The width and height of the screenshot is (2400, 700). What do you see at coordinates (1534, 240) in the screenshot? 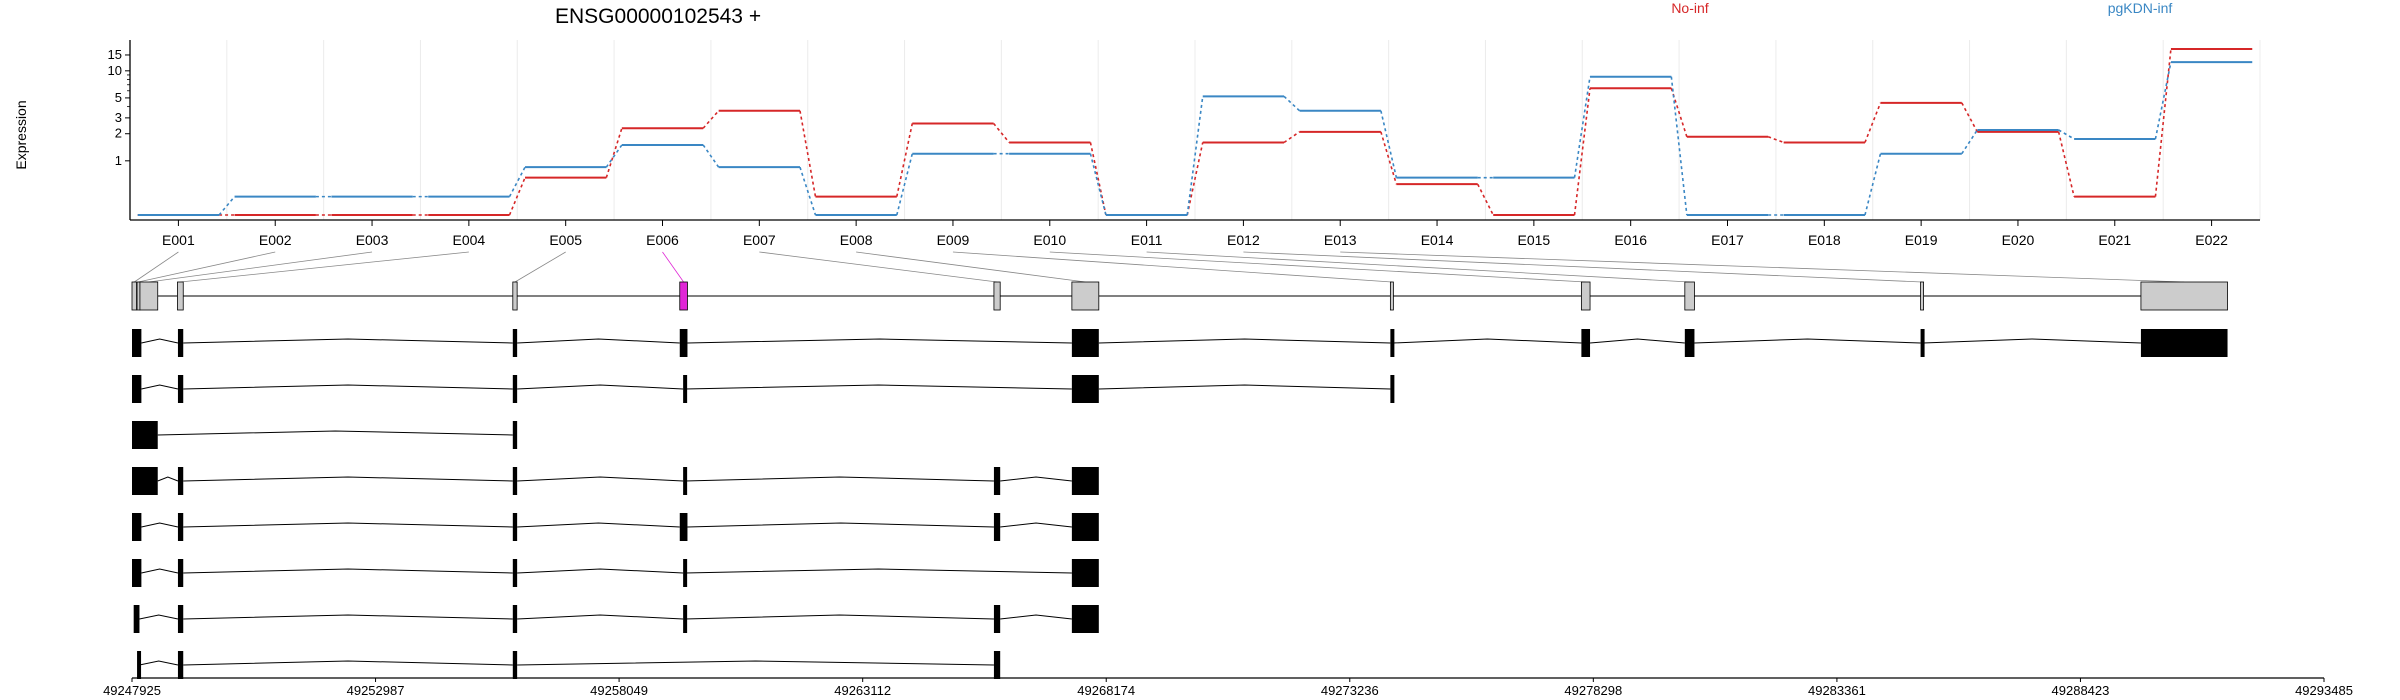
I see `exon-label: E015` at bounding box center [1534, 240].